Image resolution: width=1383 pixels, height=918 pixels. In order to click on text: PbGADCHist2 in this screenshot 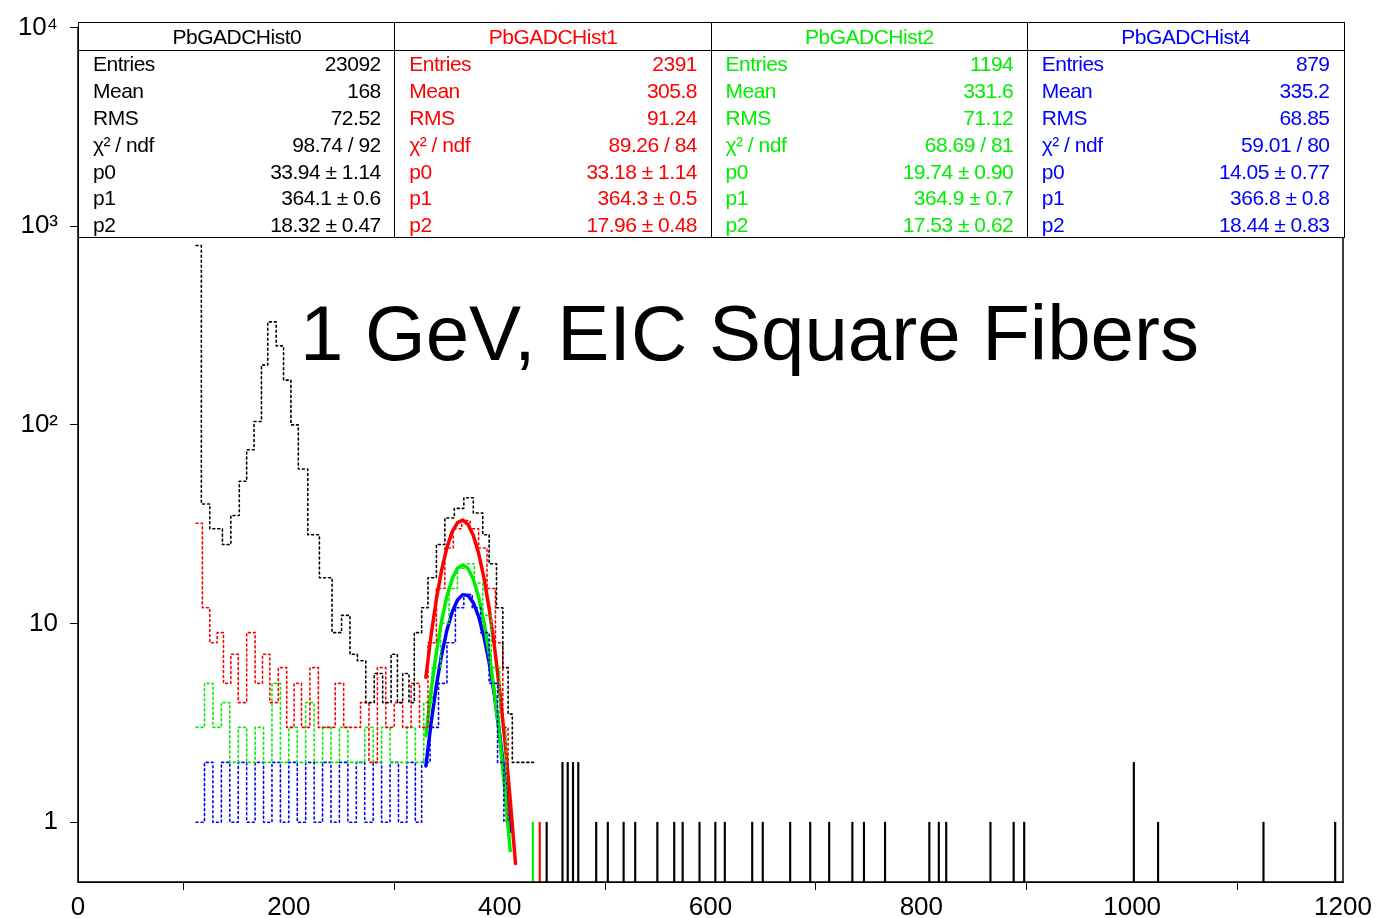, I will do `click(869, 37)`.